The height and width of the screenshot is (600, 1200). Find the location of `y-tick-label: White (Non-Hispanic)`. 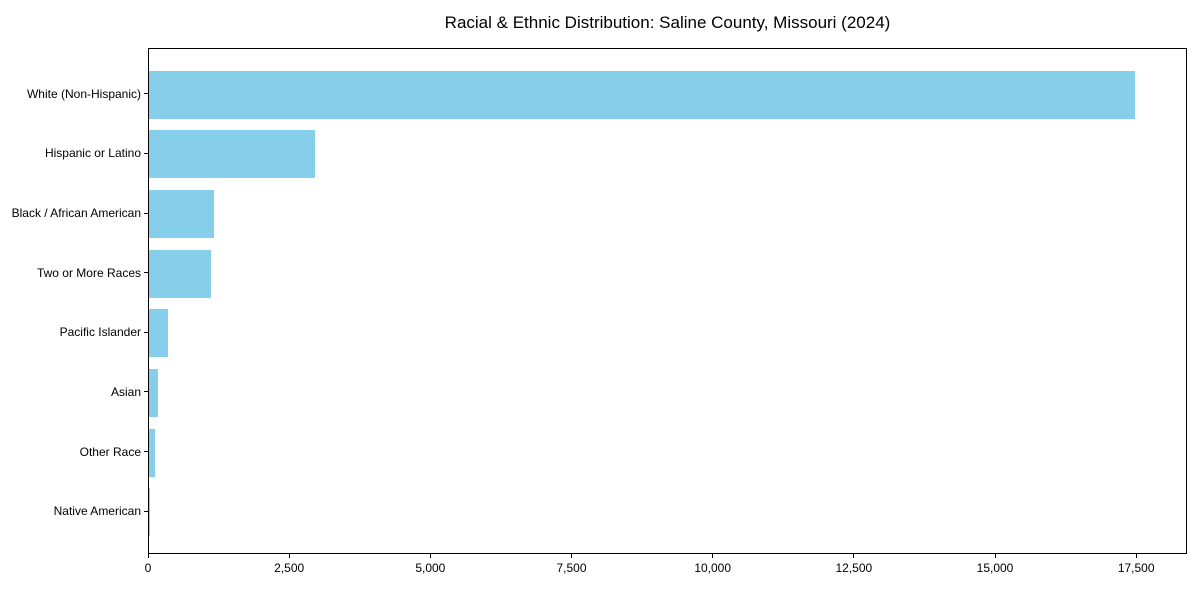

y-tick-label: White (Non-Hispanic) is located at coordinates (83, 93).